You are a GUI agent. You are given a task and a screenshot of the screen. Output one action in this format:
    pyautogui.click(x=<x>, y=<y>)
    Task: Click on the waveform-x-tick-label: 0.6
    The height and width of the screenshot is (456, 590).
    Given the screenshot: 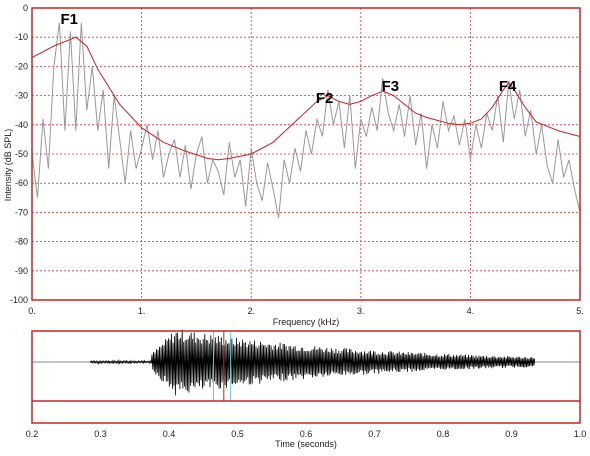 What is the action you would take?
    pyautogui.click(x=306, y=434)
    